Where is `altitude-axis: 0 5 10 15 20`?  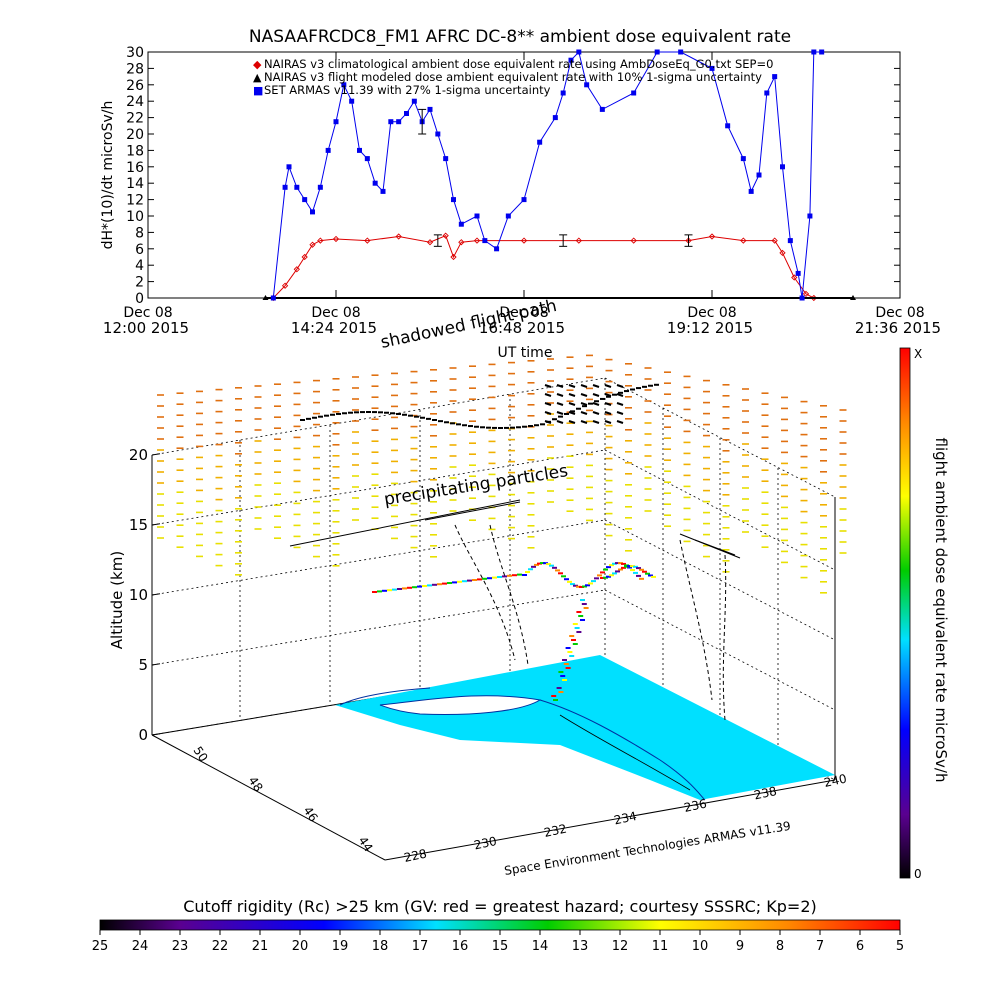
altitude-axis: 0 5 10 15 20 is located at coordinates (145, 595).